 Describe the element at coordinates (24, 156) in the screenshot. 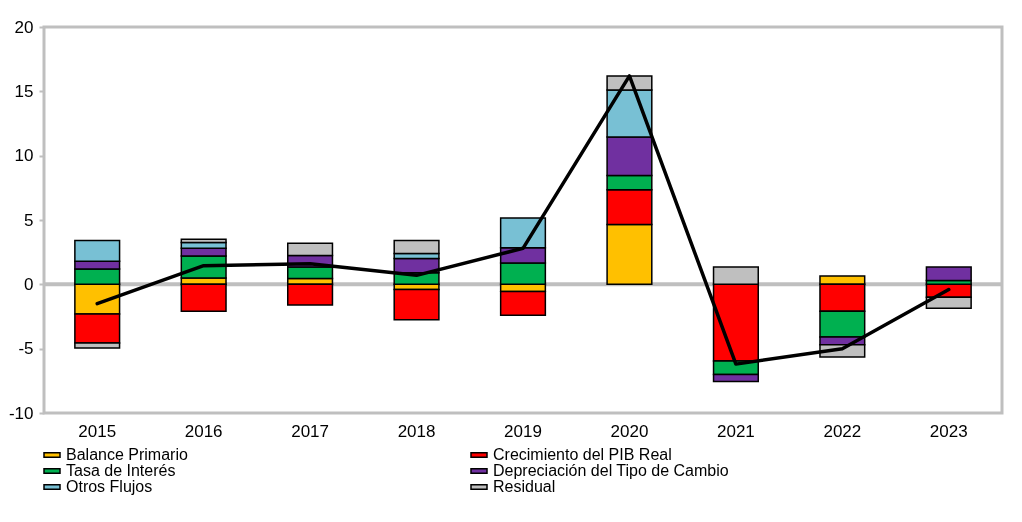

I see `y-tick-label: 10` at that location.